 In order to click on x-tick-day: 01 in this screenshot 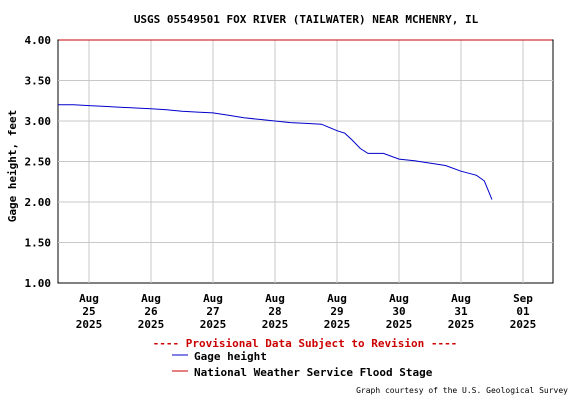, I will do `click(523, 311)`.